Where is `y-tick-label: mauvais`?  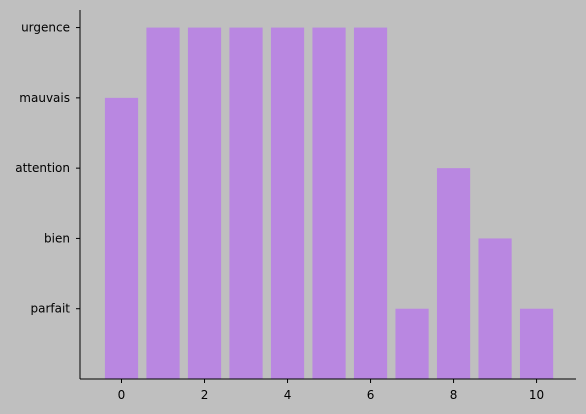 y-tick-label: mauvais is located at coordinates (44, 98).